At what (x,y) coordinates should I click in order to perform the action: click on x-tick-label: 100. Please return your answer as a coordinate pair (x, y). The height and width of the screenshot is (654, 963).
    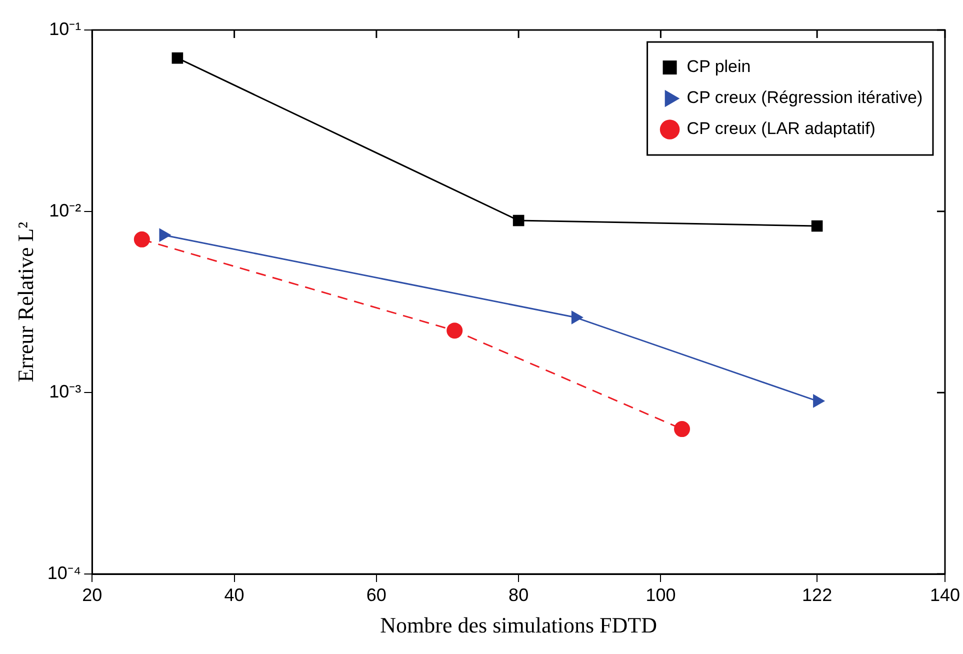
    Looking at the image, I should click on (661, 594).